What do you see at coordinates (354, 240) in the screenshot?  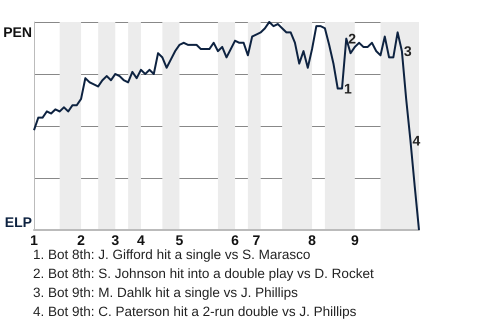 I see `x-tick-label: 9` at bounding box center [354, 240].